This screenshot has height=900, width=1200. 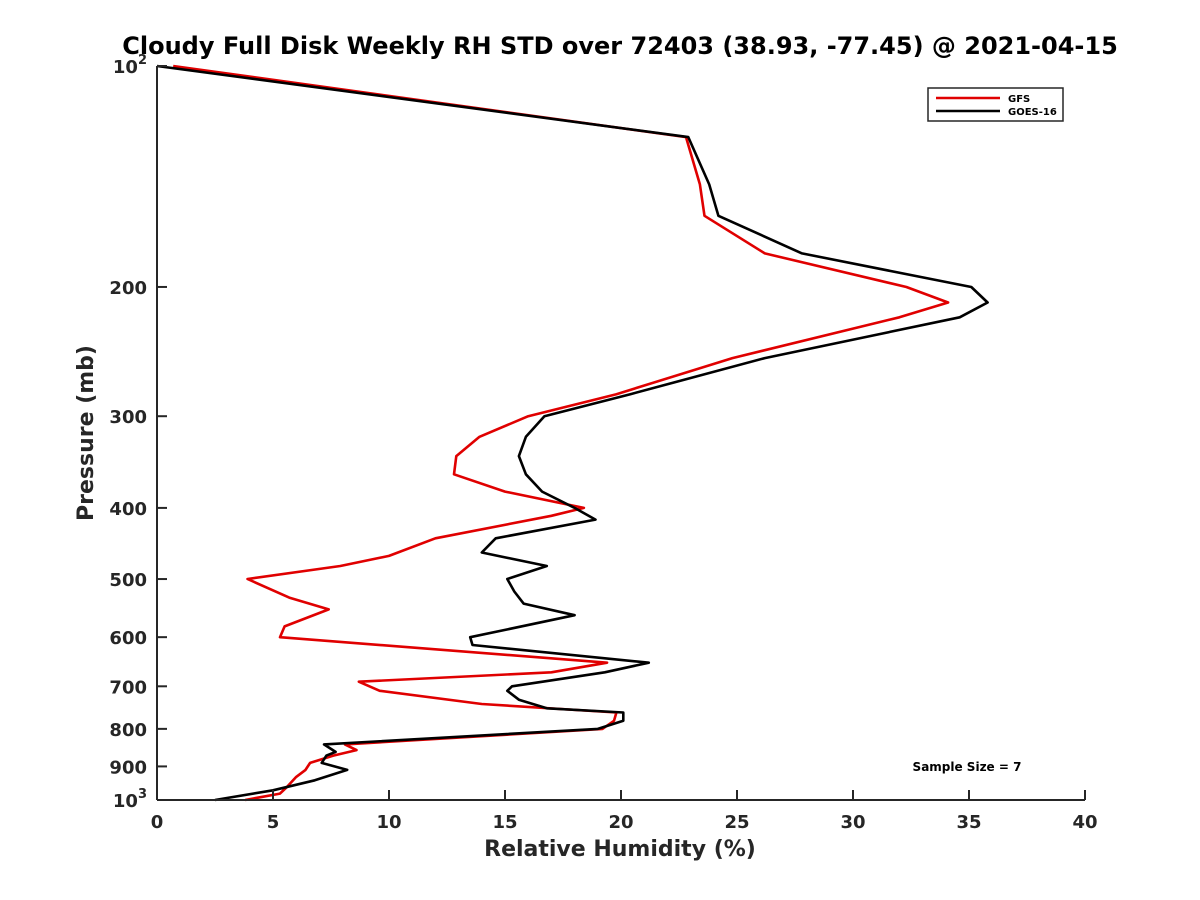 What do you see at coordinates (968, 822) in the screenshot?
I see `x-tick-label: 35` at bounding box center [968, 822].